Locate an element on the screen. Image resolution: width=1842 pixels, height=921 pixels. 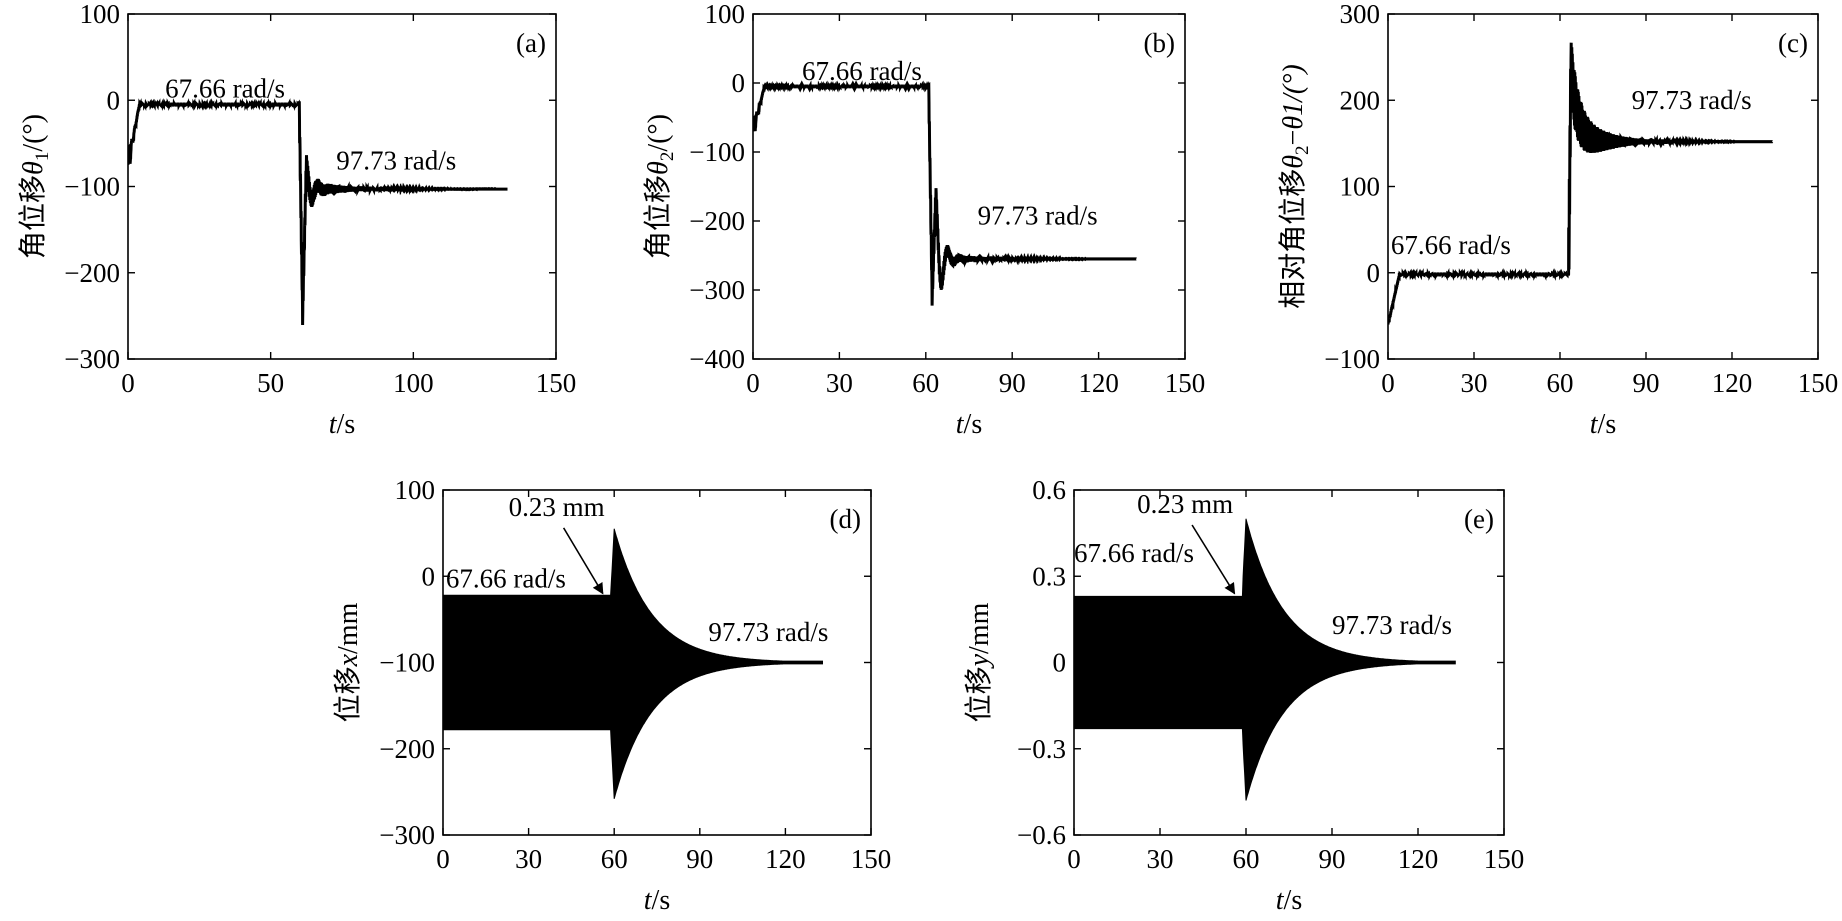
y-tick-label: 0.6 is located at coordinates (1049, 490).